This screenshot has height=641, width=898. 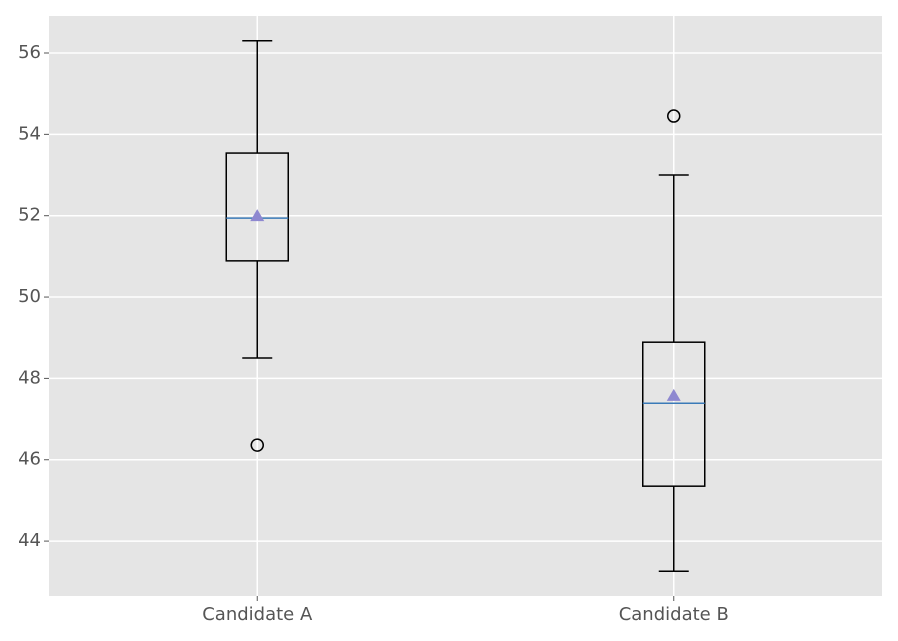 I want to click on x-tick-label: Candidate A, so click(x=257, y=614).